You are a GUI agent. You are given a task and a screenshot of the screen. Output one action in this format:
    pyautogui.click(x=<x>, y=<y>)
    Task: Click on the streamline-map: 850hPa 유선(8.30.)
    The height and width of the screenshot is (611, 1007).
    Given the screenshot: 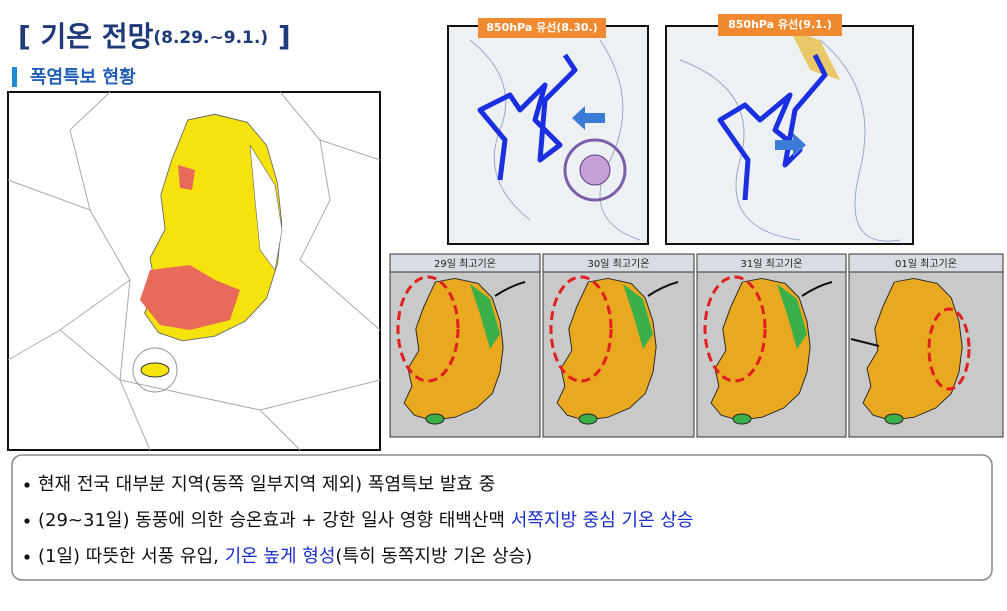 What is the action you would take?
    pyautogui.click(x=548, y=131)
    